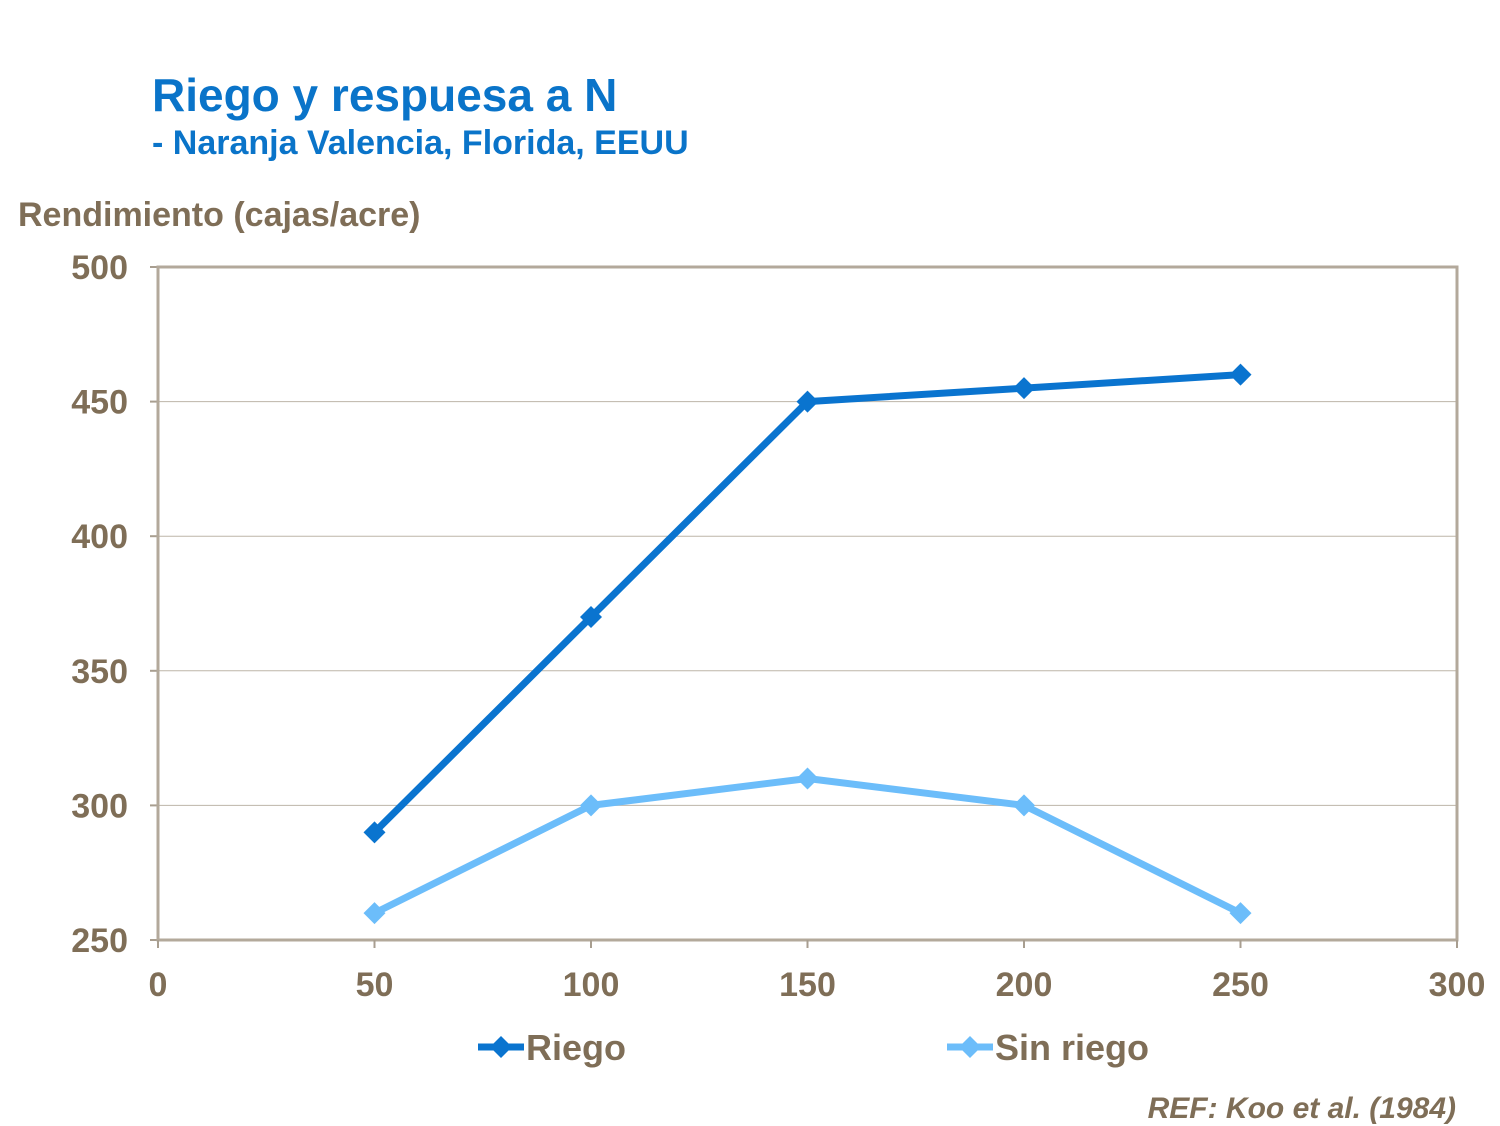  What do you see at coordinates (1301, 1108) in the screenshot?
I see `reference-note: REF: Koo et al. (1984)` at bounding box center [1301, 1108].